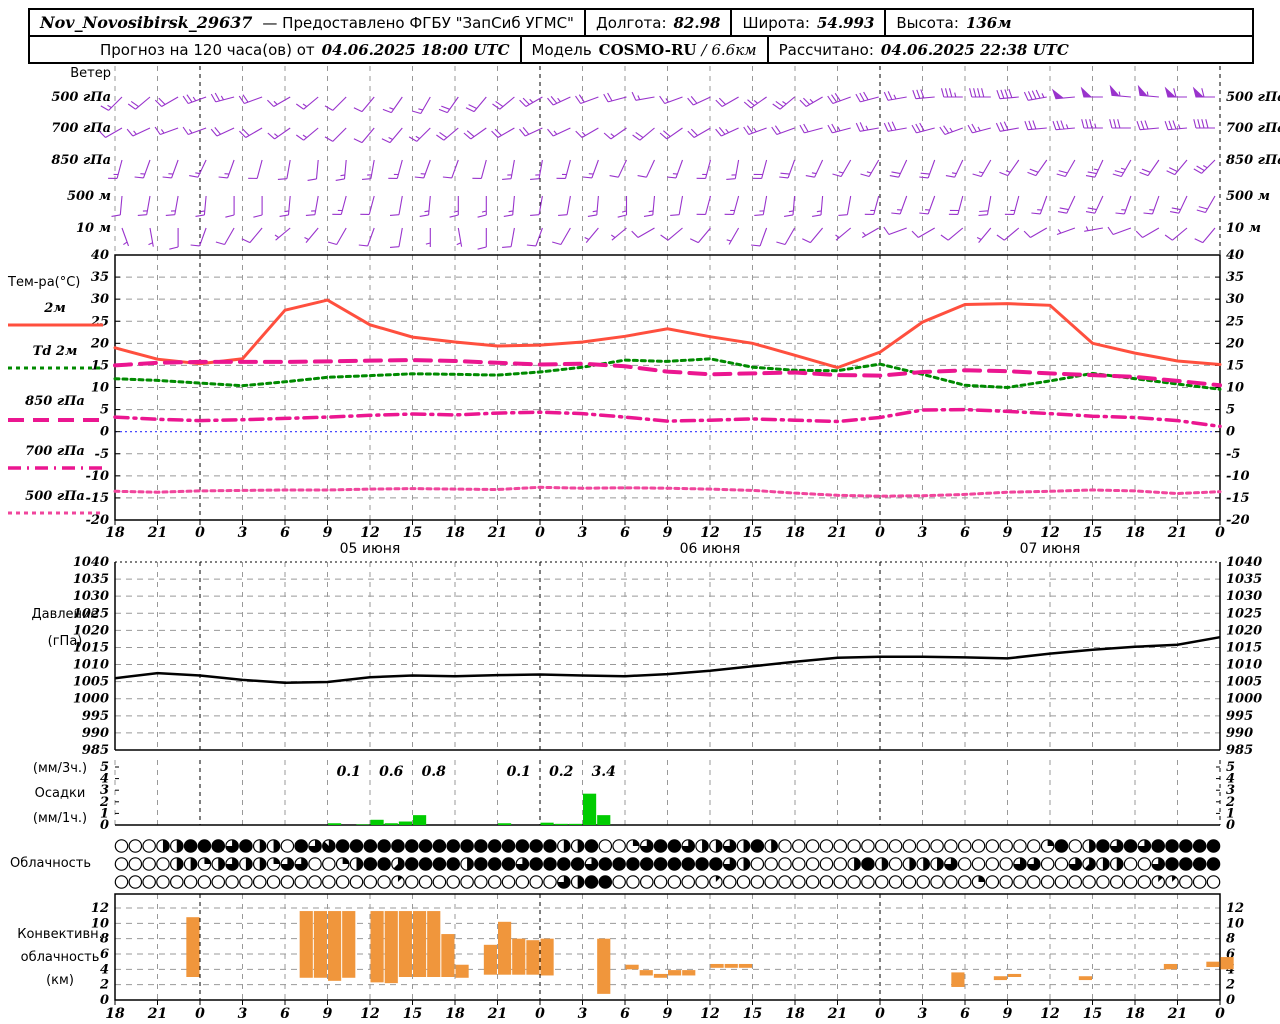 The height and width of the screenshot is (1024, 1280). I want to click on model-name: COSMO-RU, so click(647, 49).